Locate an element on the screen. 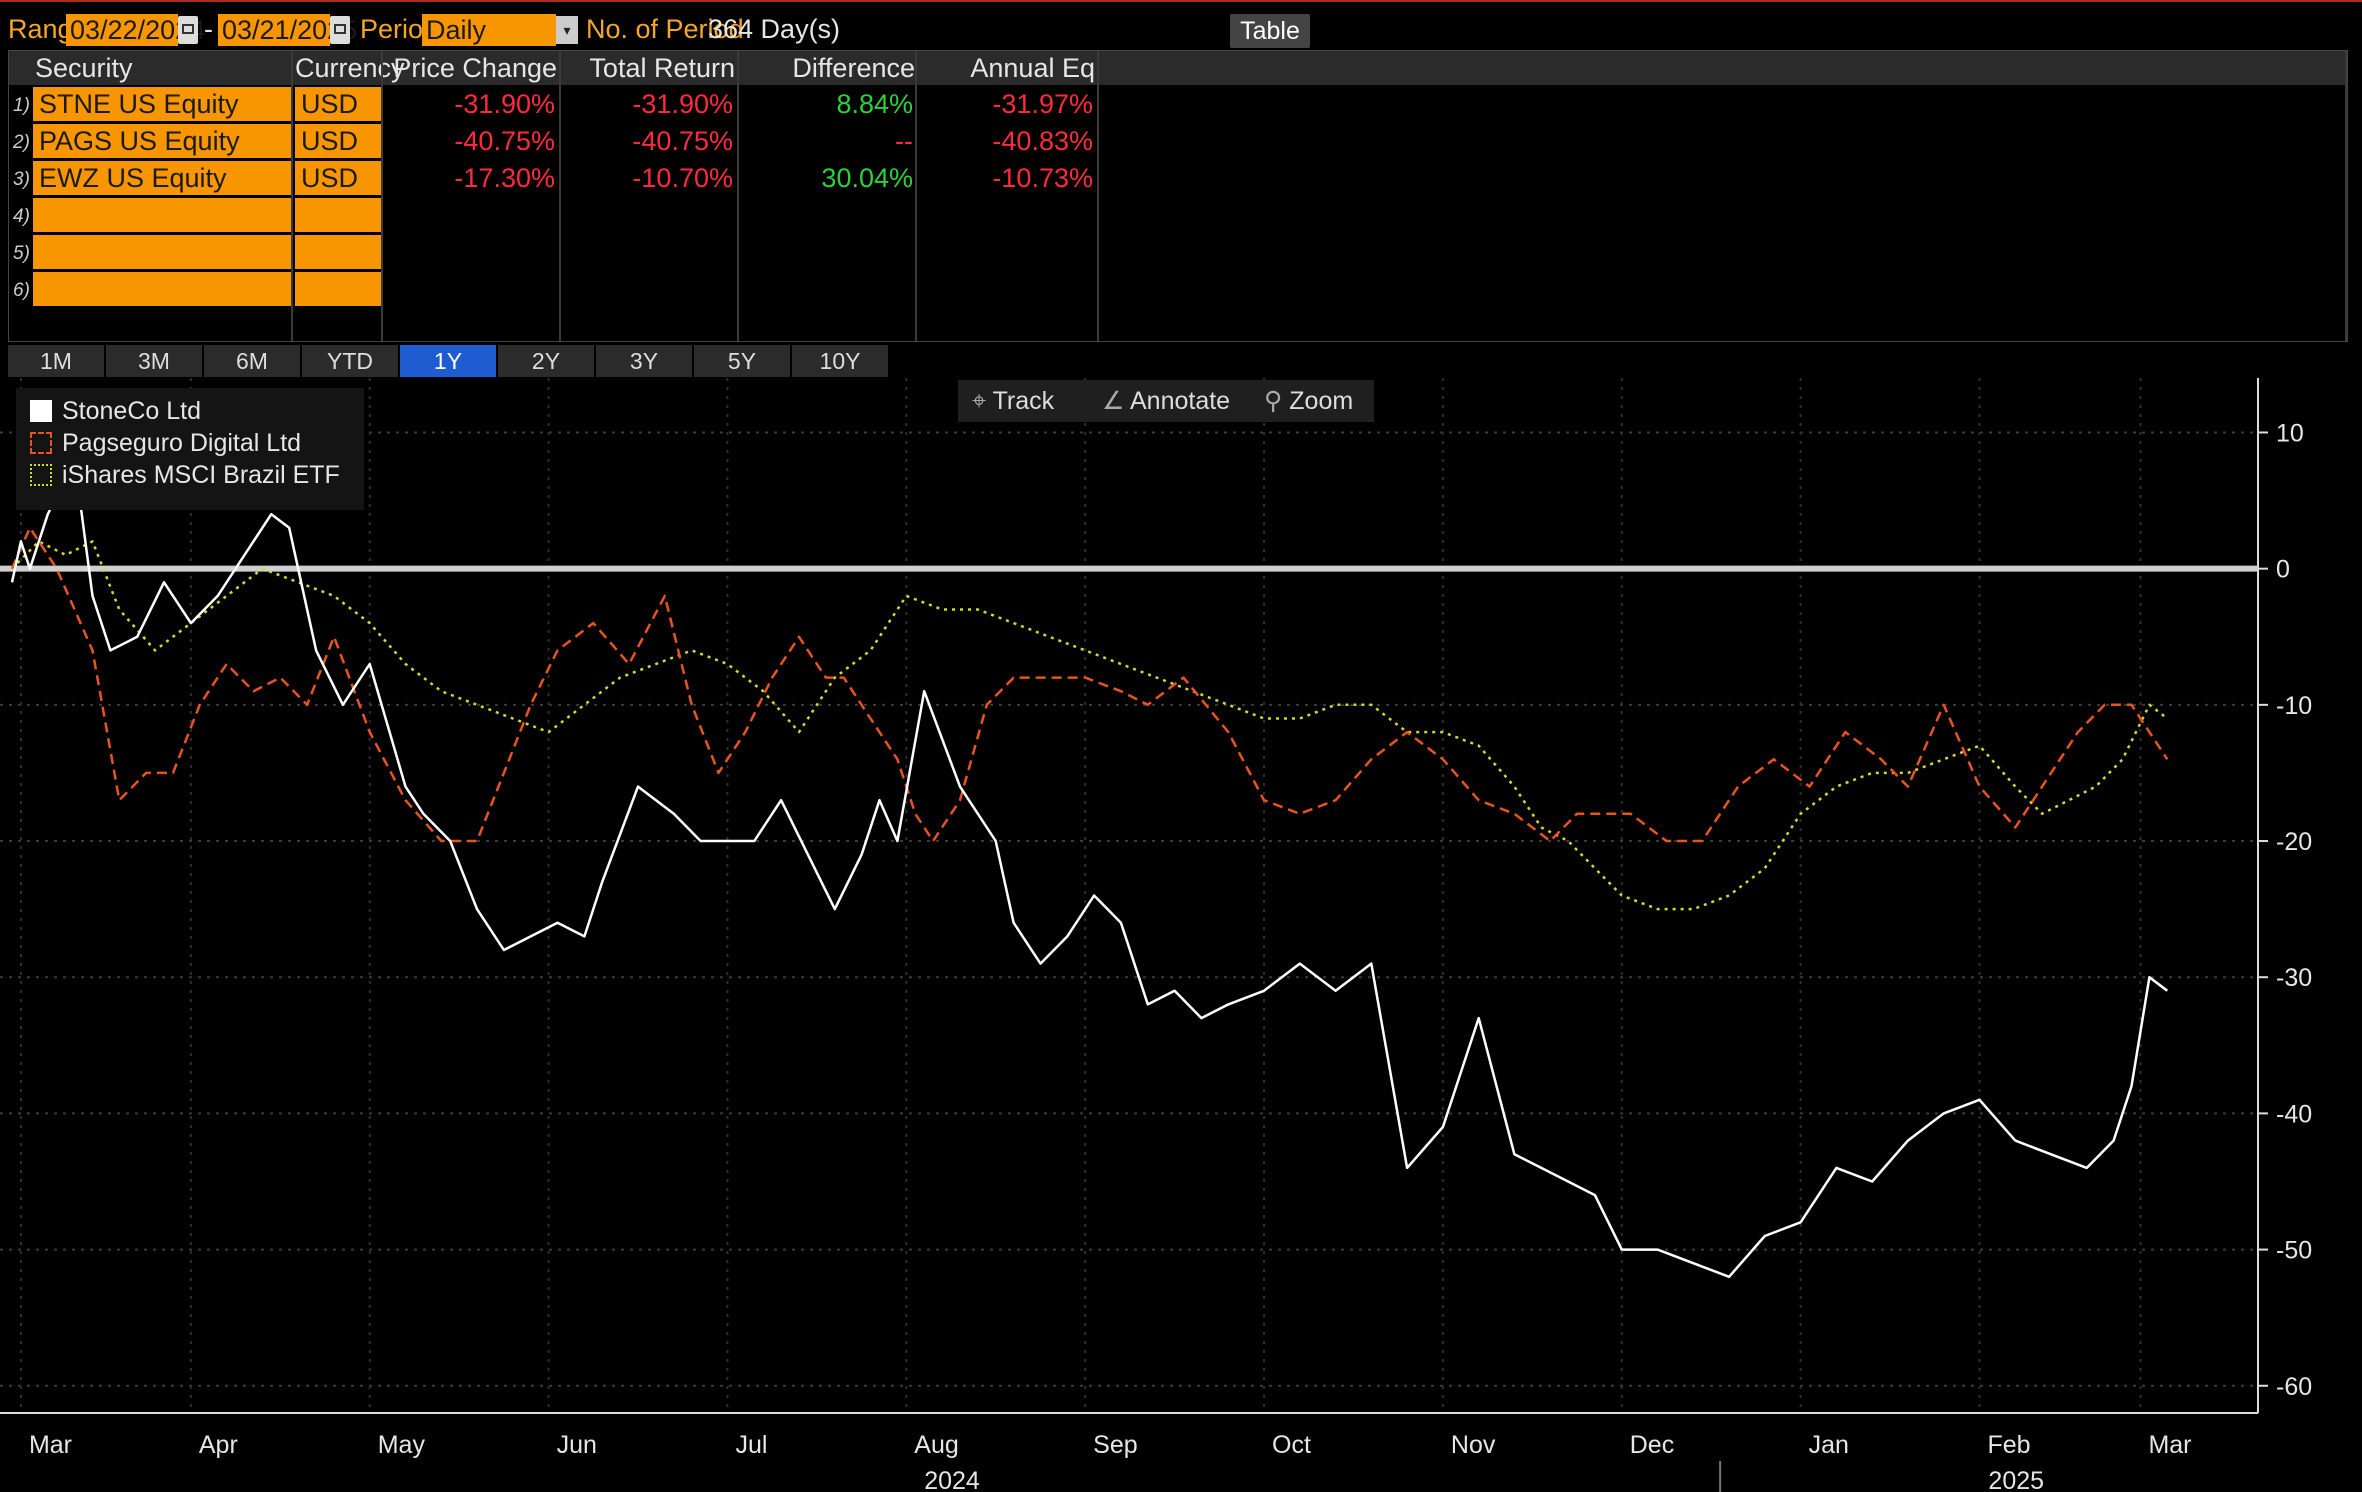 The image size is (2362, 1492). header-difference: Difference is located at coordinates (853, 68).